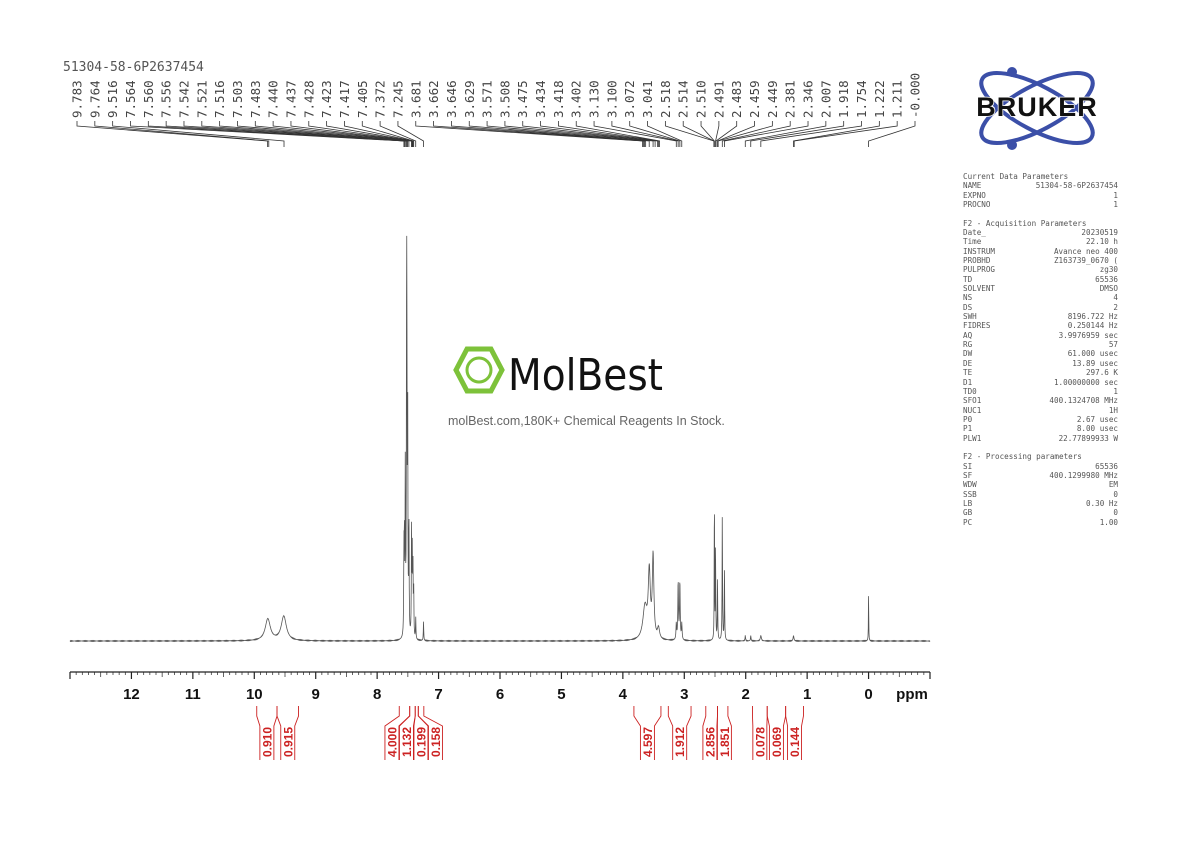  Describe the element at coordinates (680, 742) in the screenshot. I see `integral-value: 1.912` at that location.